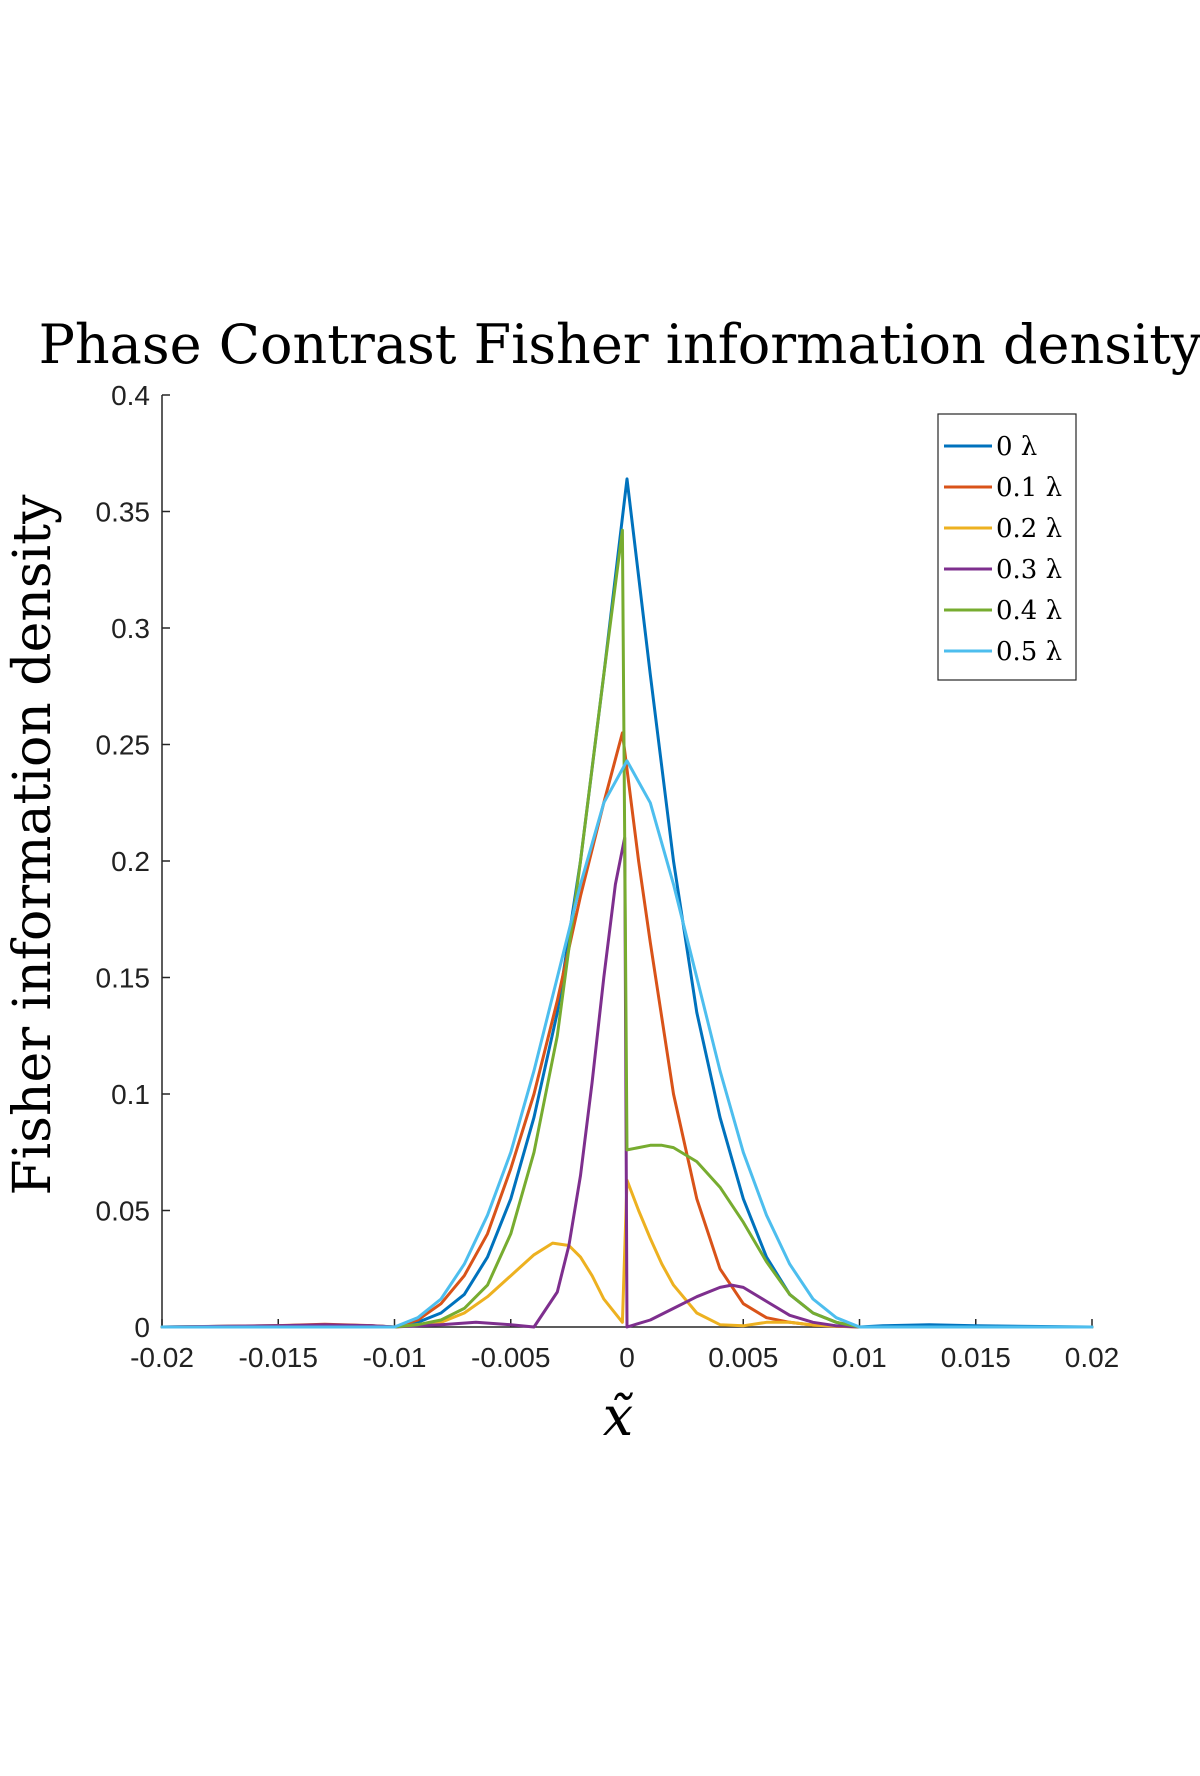 The image size is (1200, 1776). Describe the element at coordinates (123, 512) in the screenshot. I see `y-tick-label: 0.35` at that location.